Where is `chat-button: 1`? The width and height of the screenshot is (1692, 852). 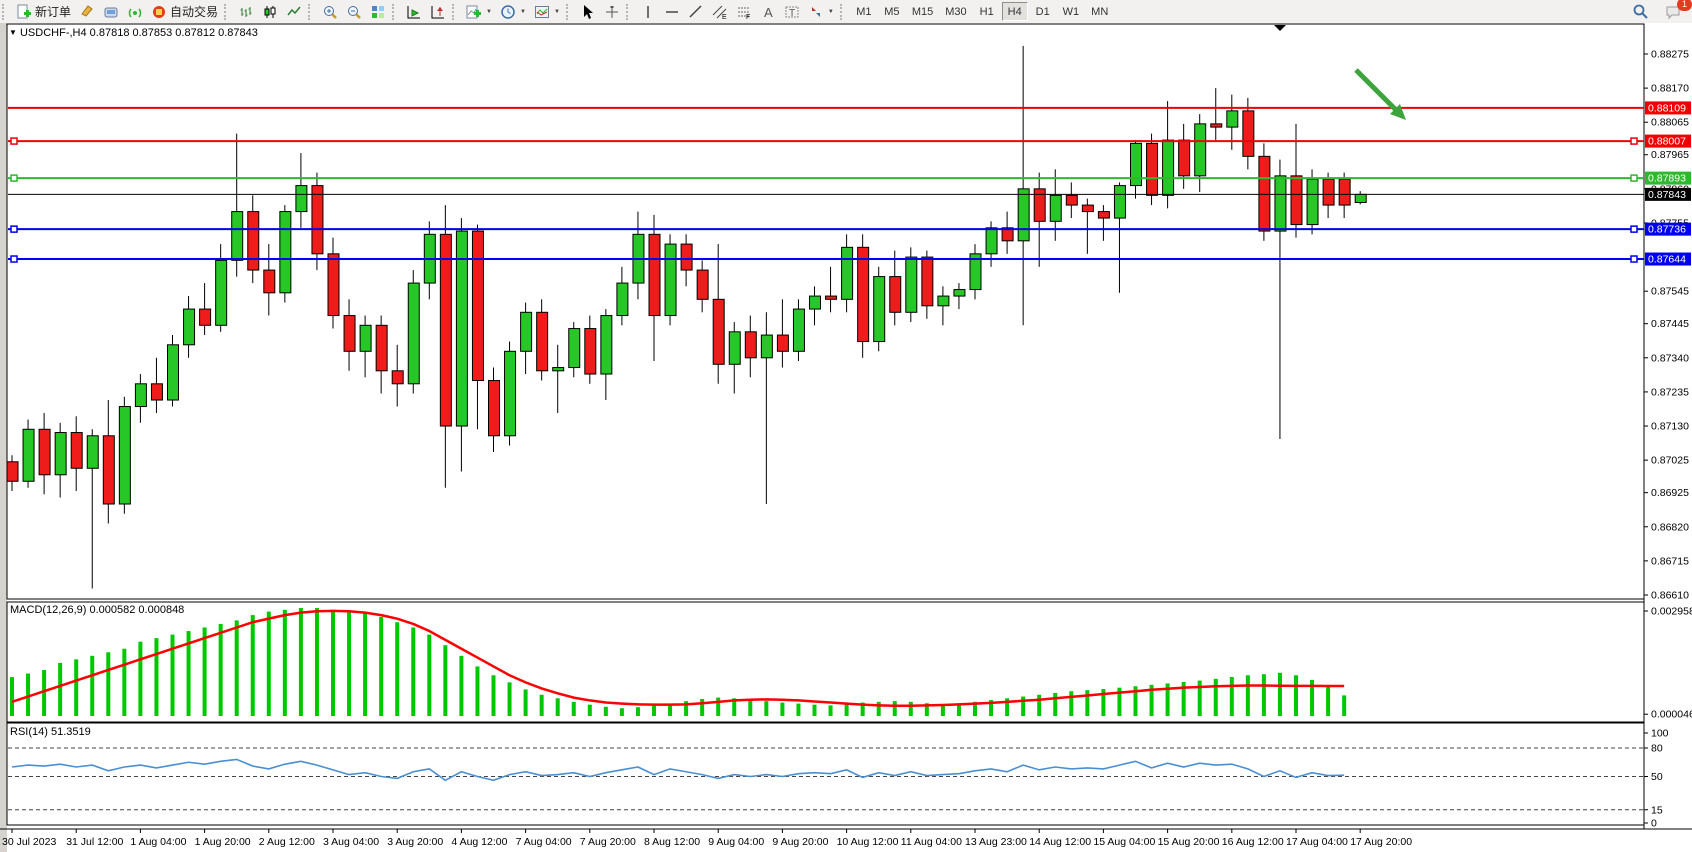
chat-button: 1 is located at coordinates (1676, 11).